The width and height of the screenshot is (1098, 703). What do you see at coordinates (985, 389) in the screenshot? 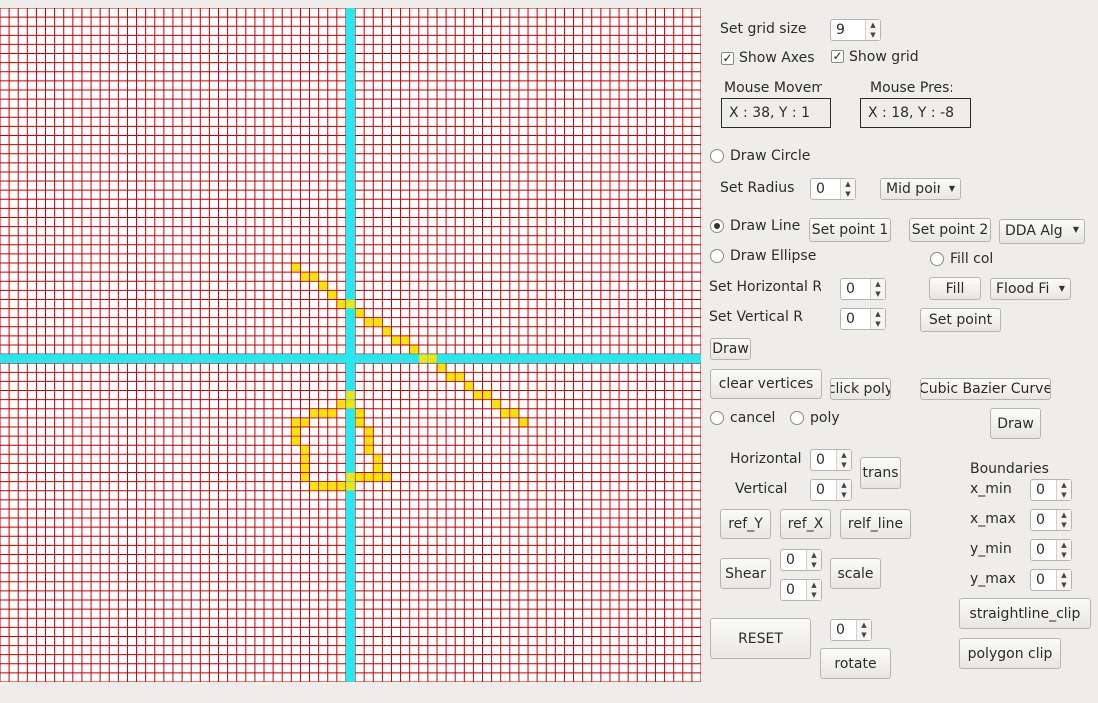
I see `cubic-bezier-curve-button: Cubic Bazier Curve` at bounding box center [985, 389].